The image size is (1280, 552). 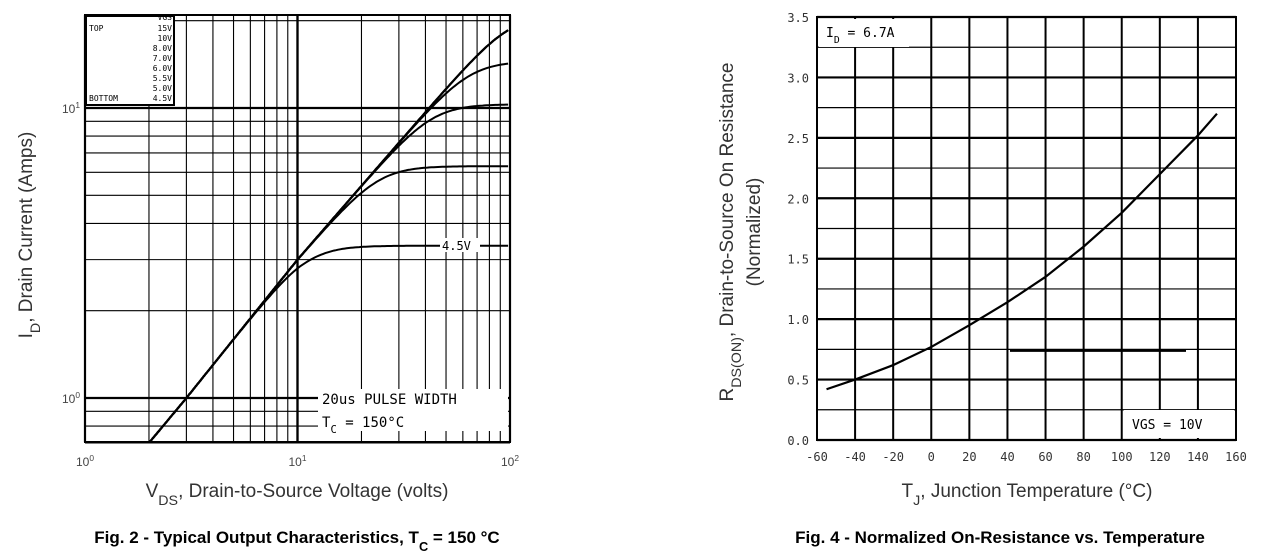 What do you see at coordinates (165, 28) in the screenshot?
I see `legend-entry: 15V` at bounding box center [165, 28].